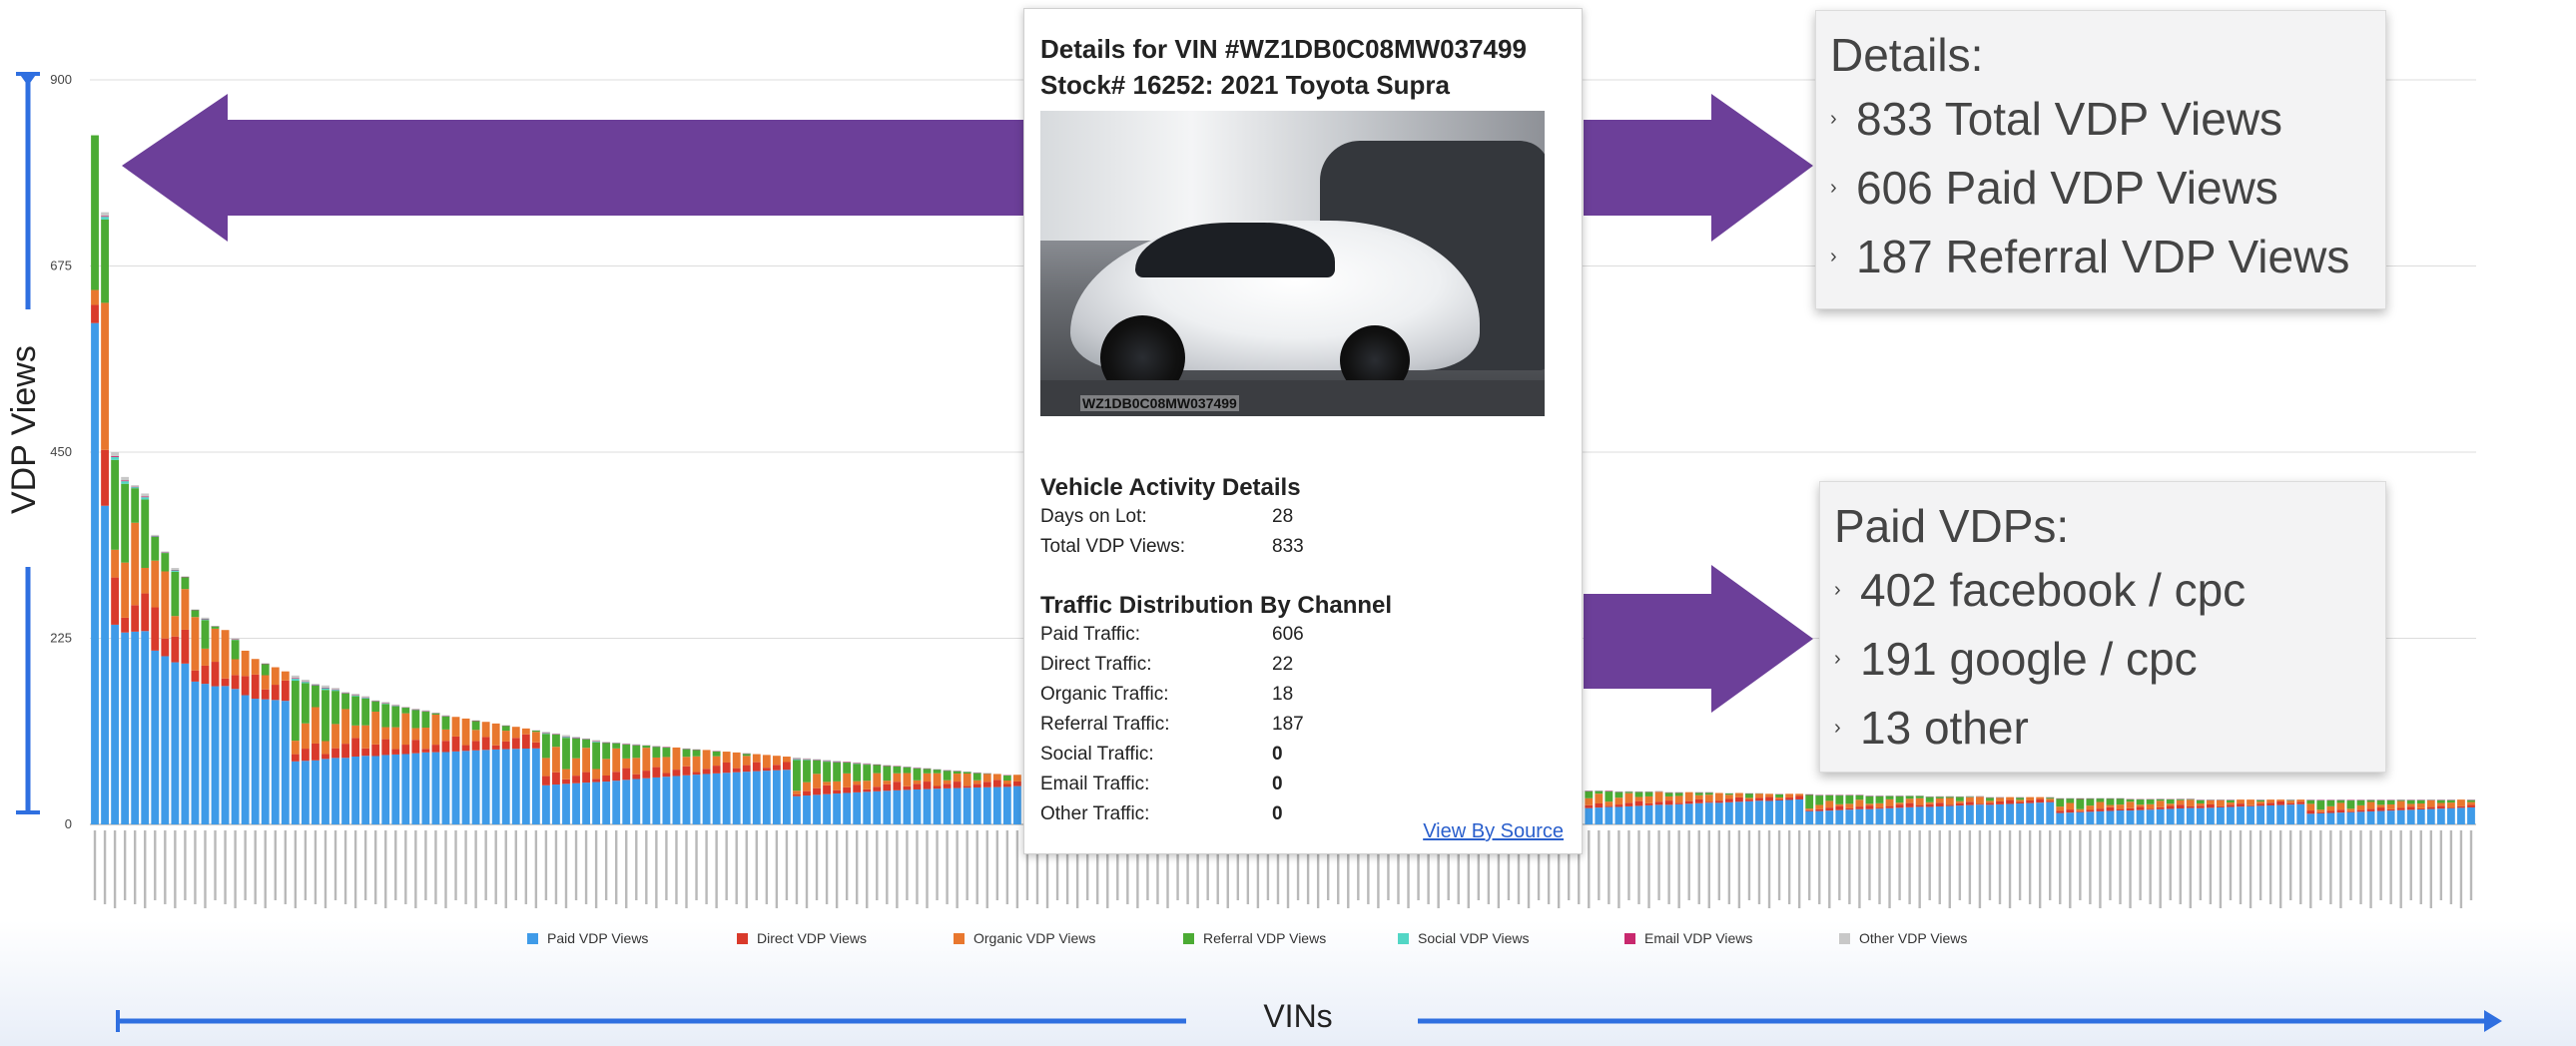 Image resolution: width=2576 pixels, height=1046 pixels. What do you see at coordinates (1170, 487) in the screenshot?
I see `activity-heading: Vehicle Activity Details` at bounding box center [1170, 487].